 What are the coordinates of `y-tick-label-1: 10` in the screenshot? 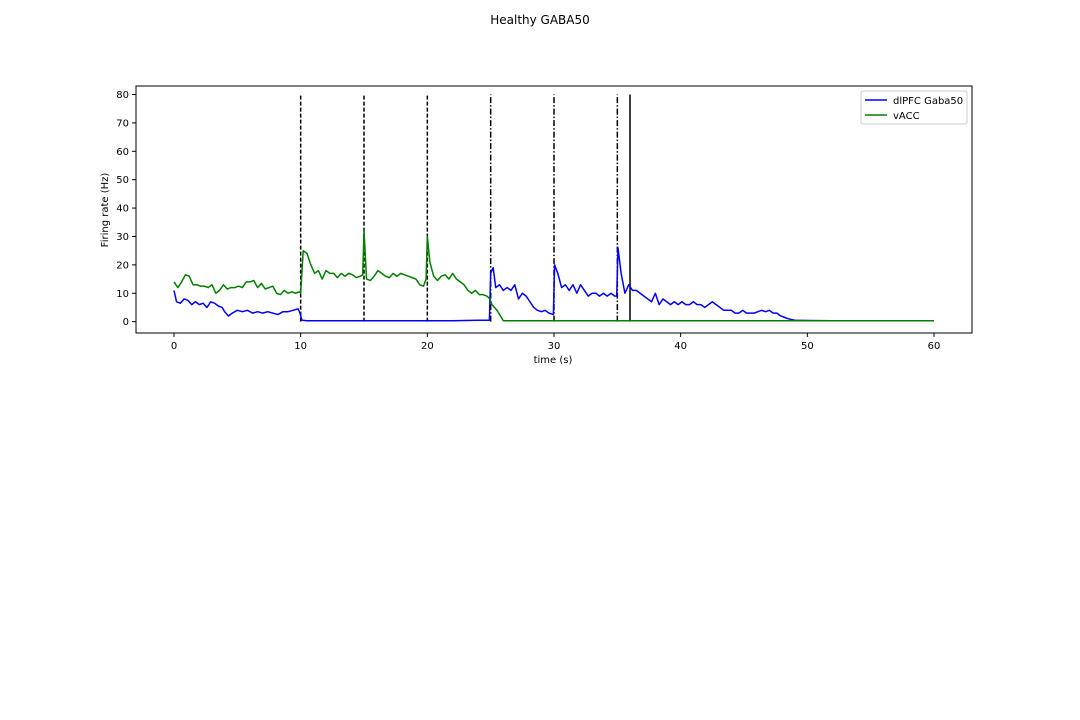 It's located at (122, 294).